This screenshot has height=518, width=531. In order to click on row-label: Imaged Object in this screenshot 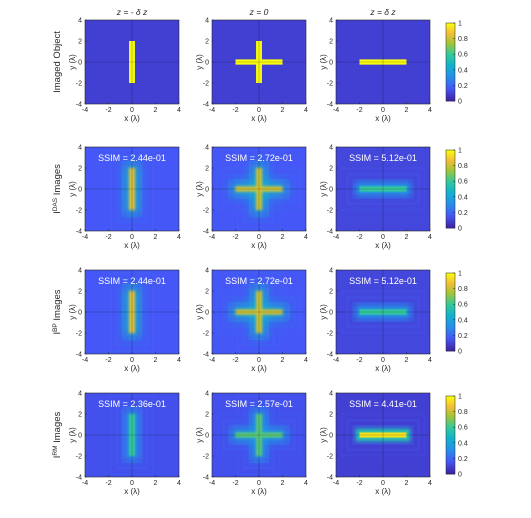, I will do `click(57, 62)`.